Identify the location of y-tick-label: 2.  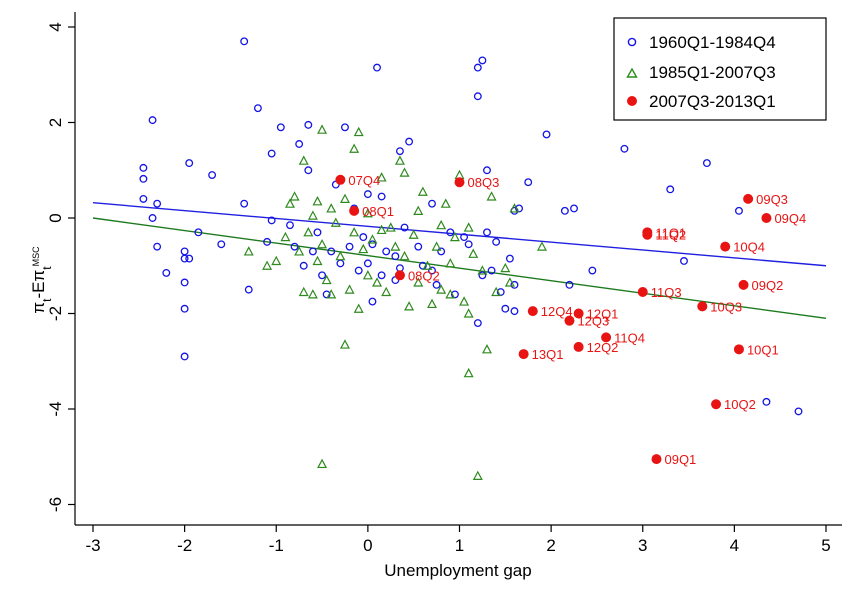
(55, 122).